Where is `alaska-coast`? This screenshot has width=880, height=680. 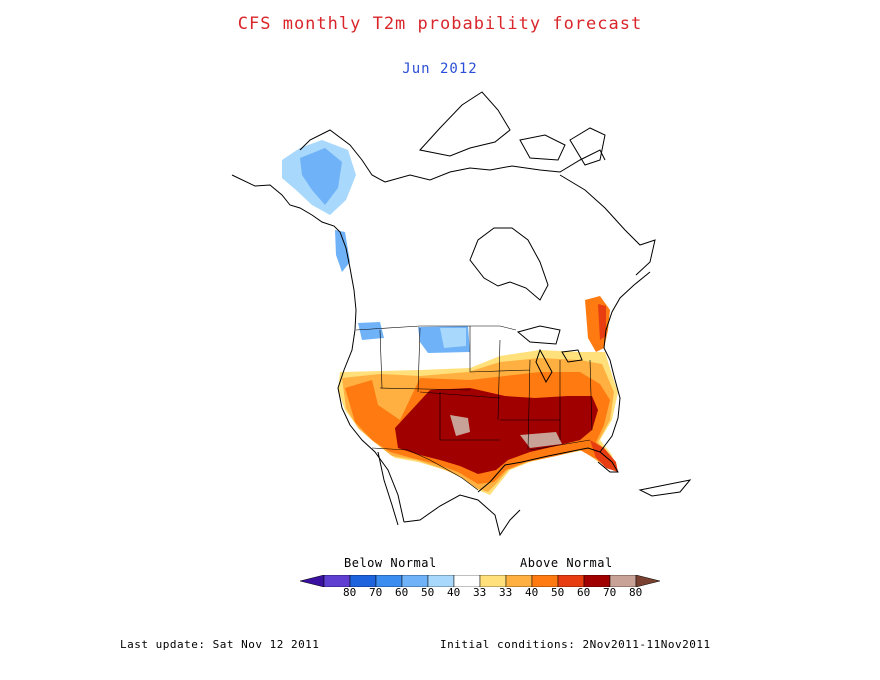 alaska-coast is located at coordinates (308, 181).